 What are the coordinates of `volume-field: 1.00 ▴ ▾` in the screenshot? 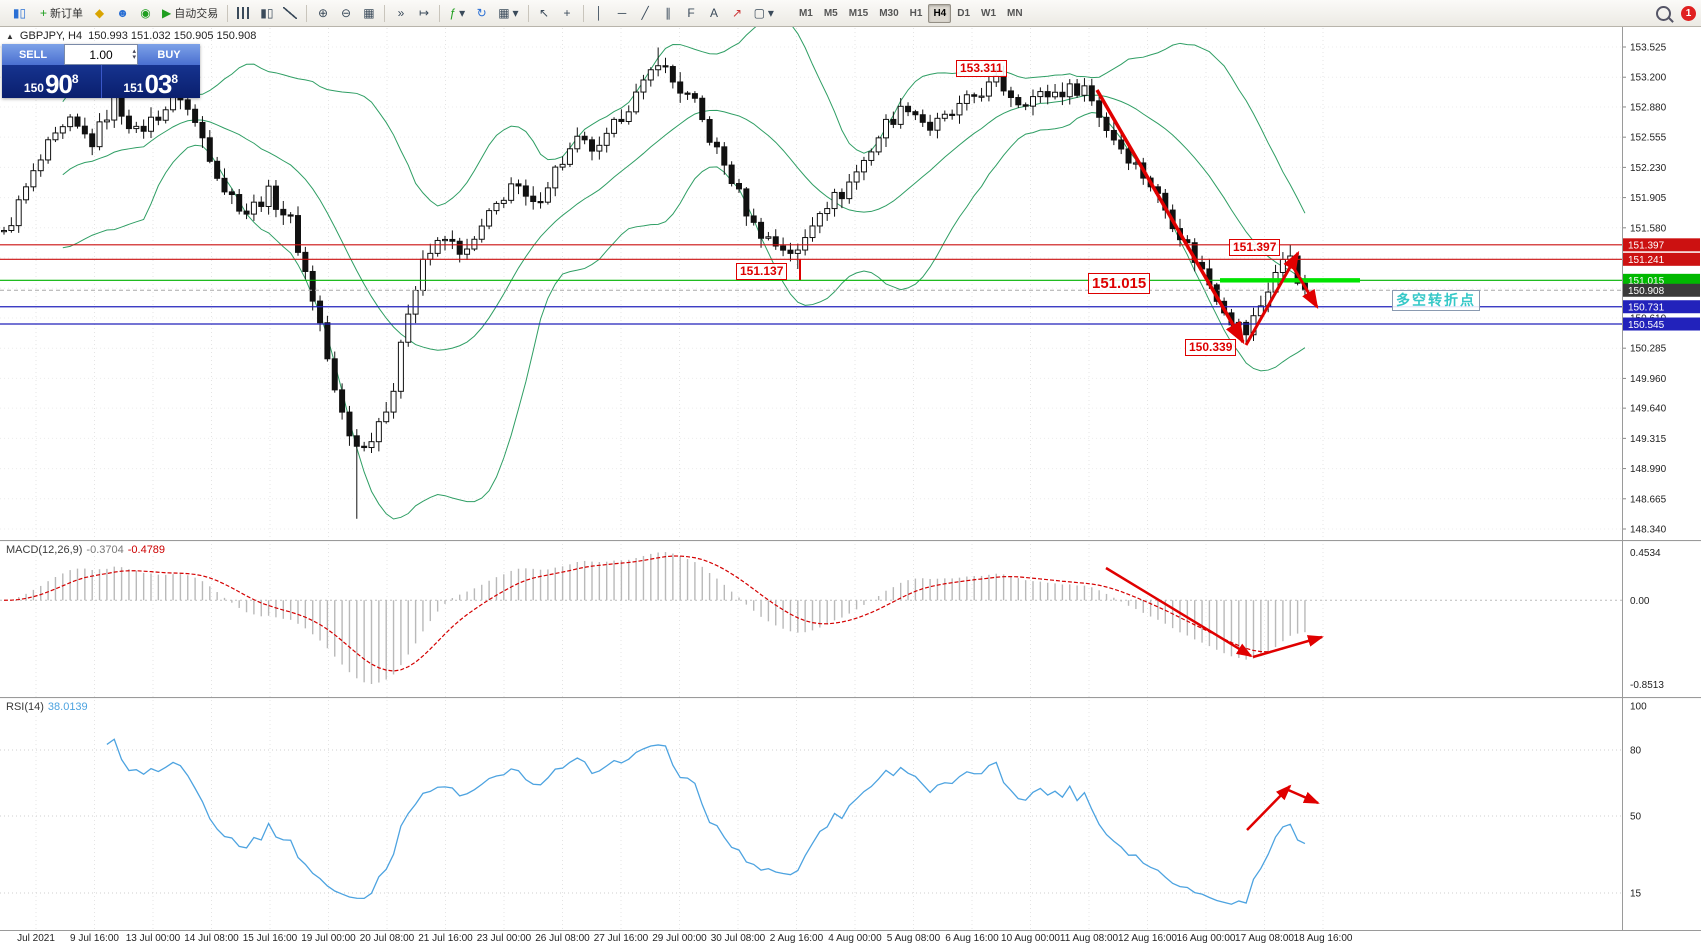 It's located at (101, 54).